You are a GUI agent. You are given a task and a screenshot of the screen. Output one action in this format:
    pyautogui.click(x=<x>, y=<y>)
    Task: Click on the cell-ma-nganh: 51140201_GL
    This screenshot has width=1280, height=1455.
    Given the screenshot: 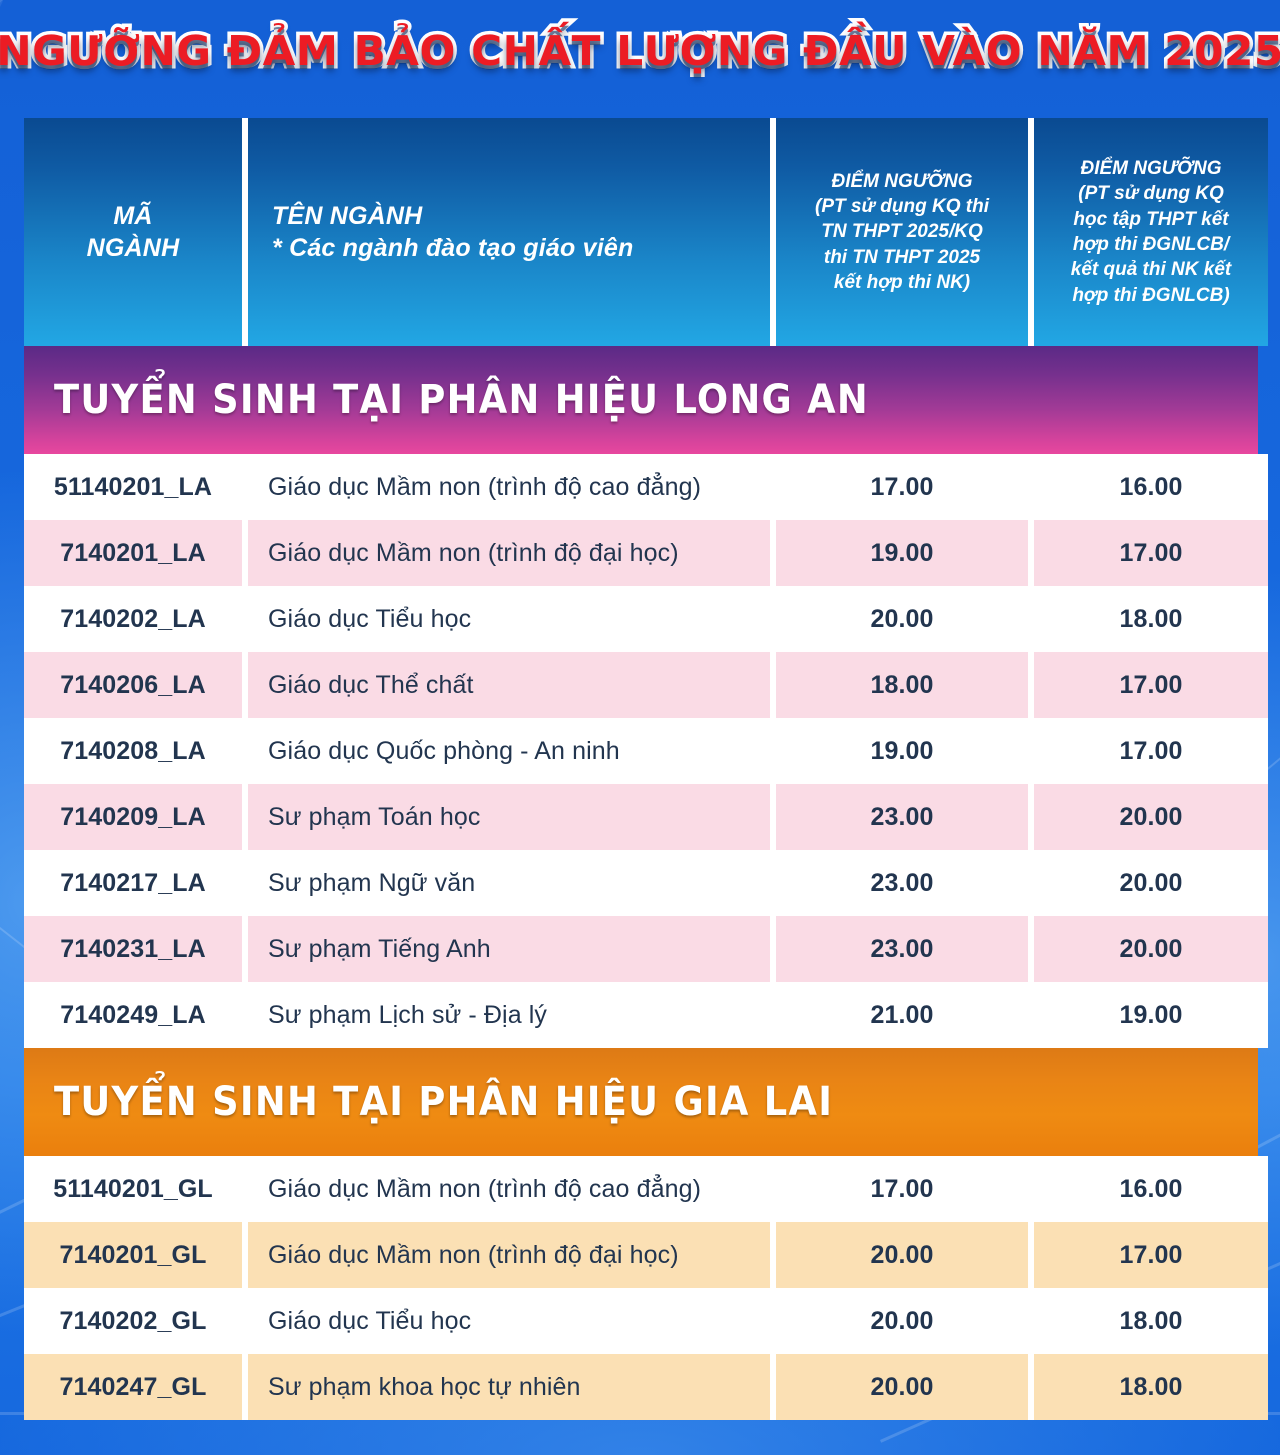 What is the action you would take?
    pyautogui.click(x=133, y=1189)
    